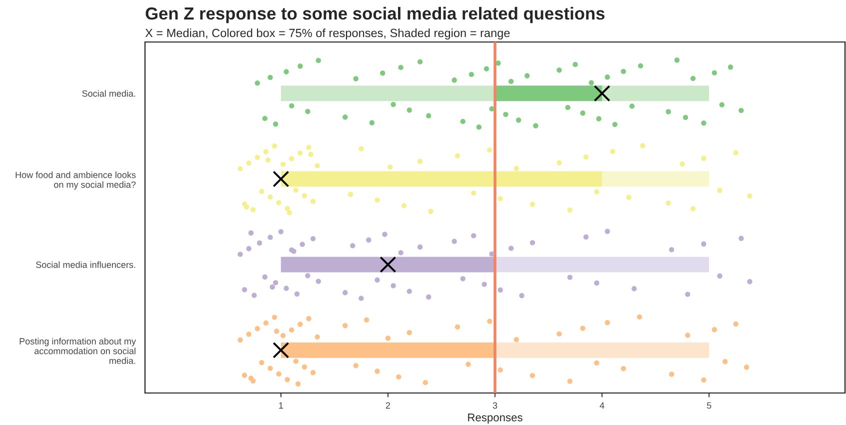 The width and height of the screenshot is (846, 425). Describe the element at coordinates (86, 264) in the screenshot. I see `y-tick-label: Social media influencers.` at that location.